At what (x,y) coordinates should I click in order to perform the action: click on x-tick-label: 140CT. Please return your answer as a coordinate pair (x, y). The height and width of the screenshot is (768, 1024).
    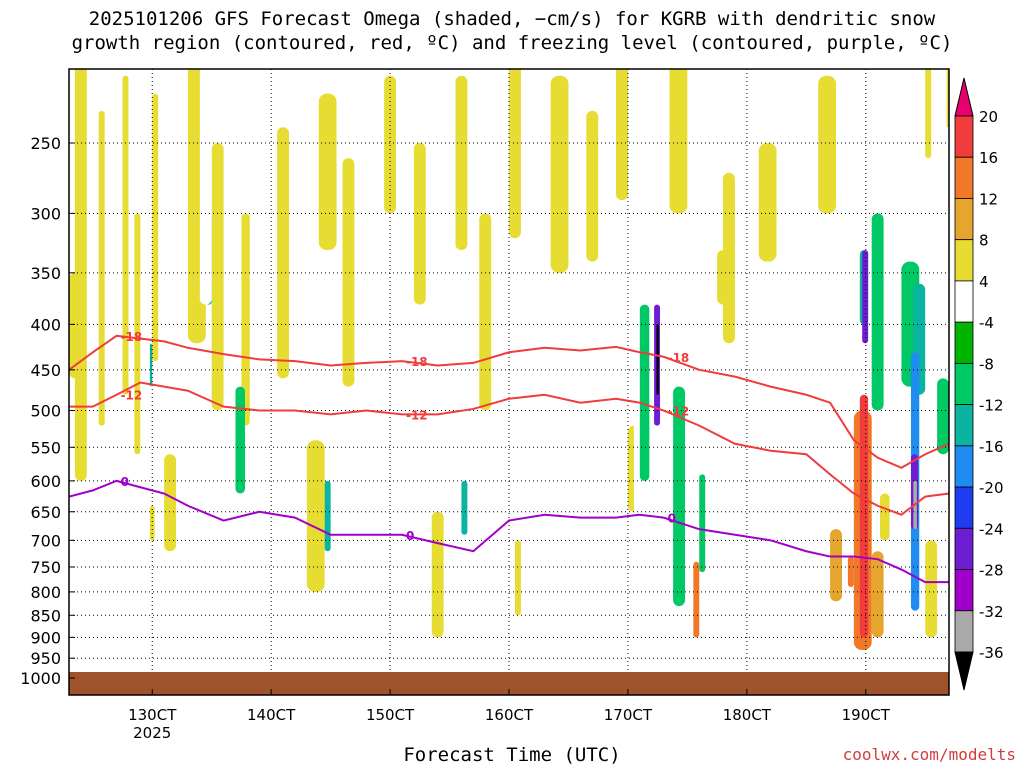
    Looking at the image, I should click on (271, 715).